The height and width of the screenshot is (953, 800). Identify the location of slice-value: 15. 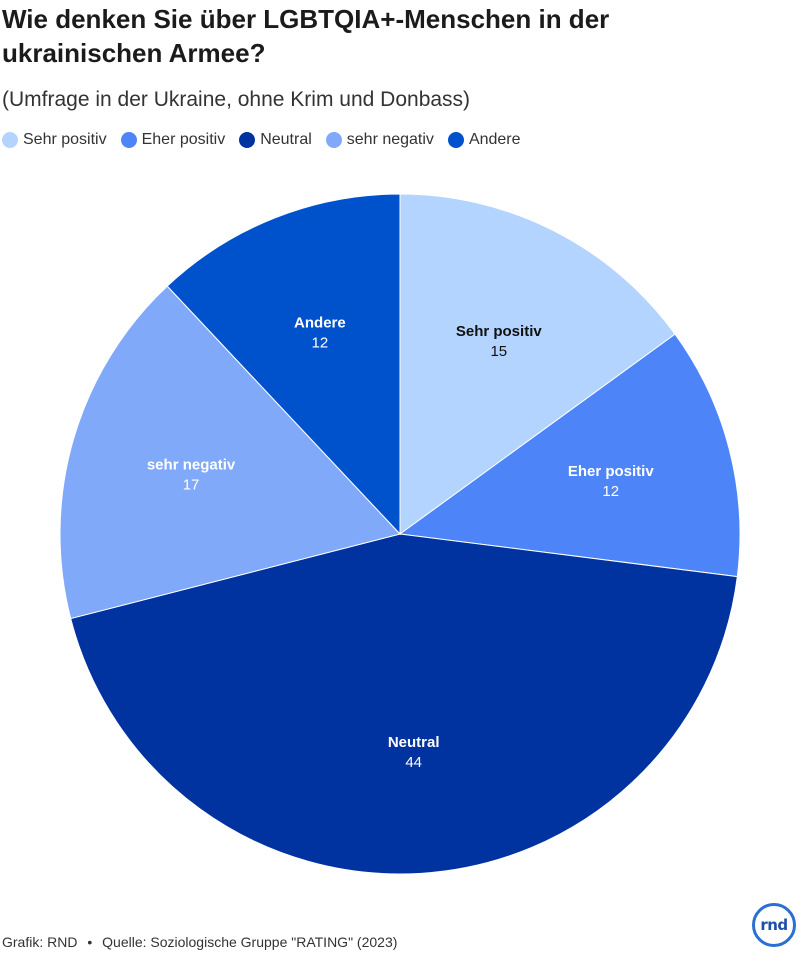
(498, 351).